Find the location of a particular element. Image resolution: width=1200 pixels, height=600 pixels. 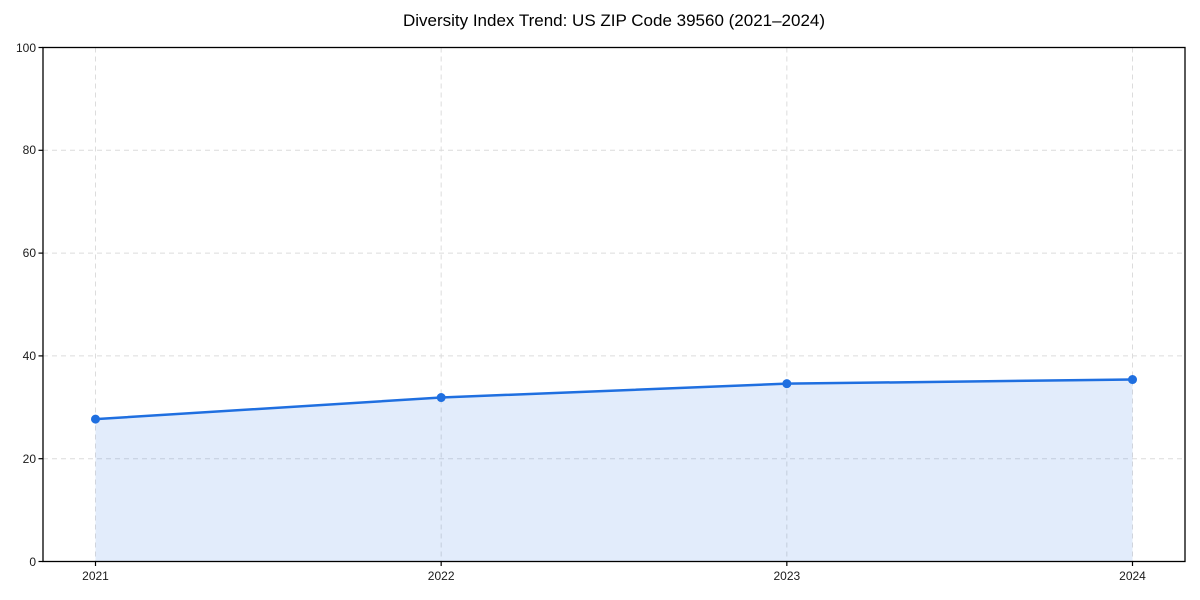

y-axis-tick-label: 20 is located at coordinates (29, 458).